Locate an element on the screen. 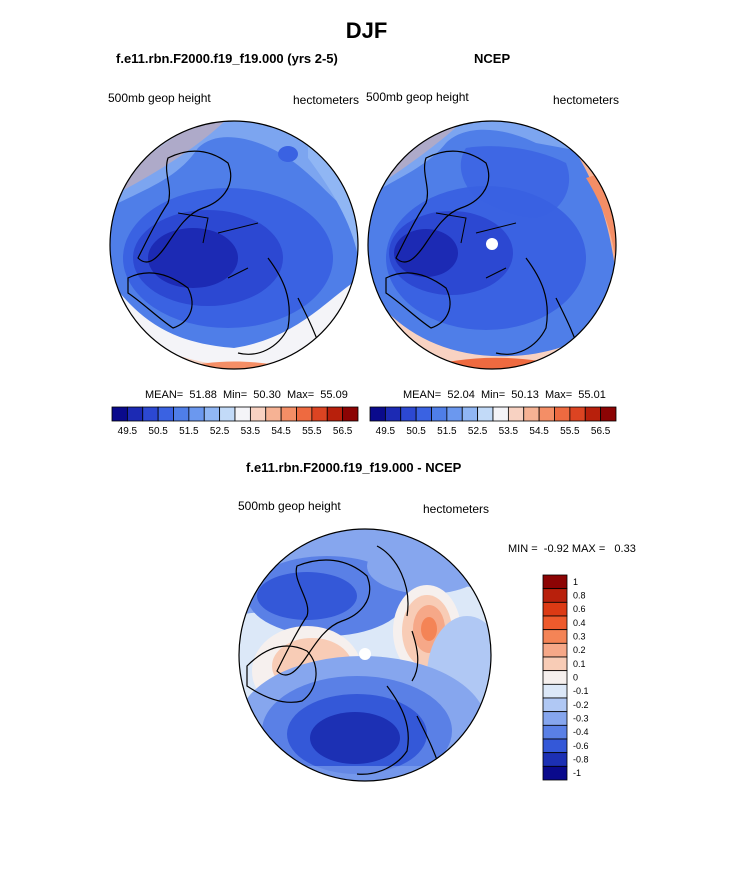 The width and height of the screenshot is (733, 882). panel2-title: NCEP is located at coordinates (492, 58).